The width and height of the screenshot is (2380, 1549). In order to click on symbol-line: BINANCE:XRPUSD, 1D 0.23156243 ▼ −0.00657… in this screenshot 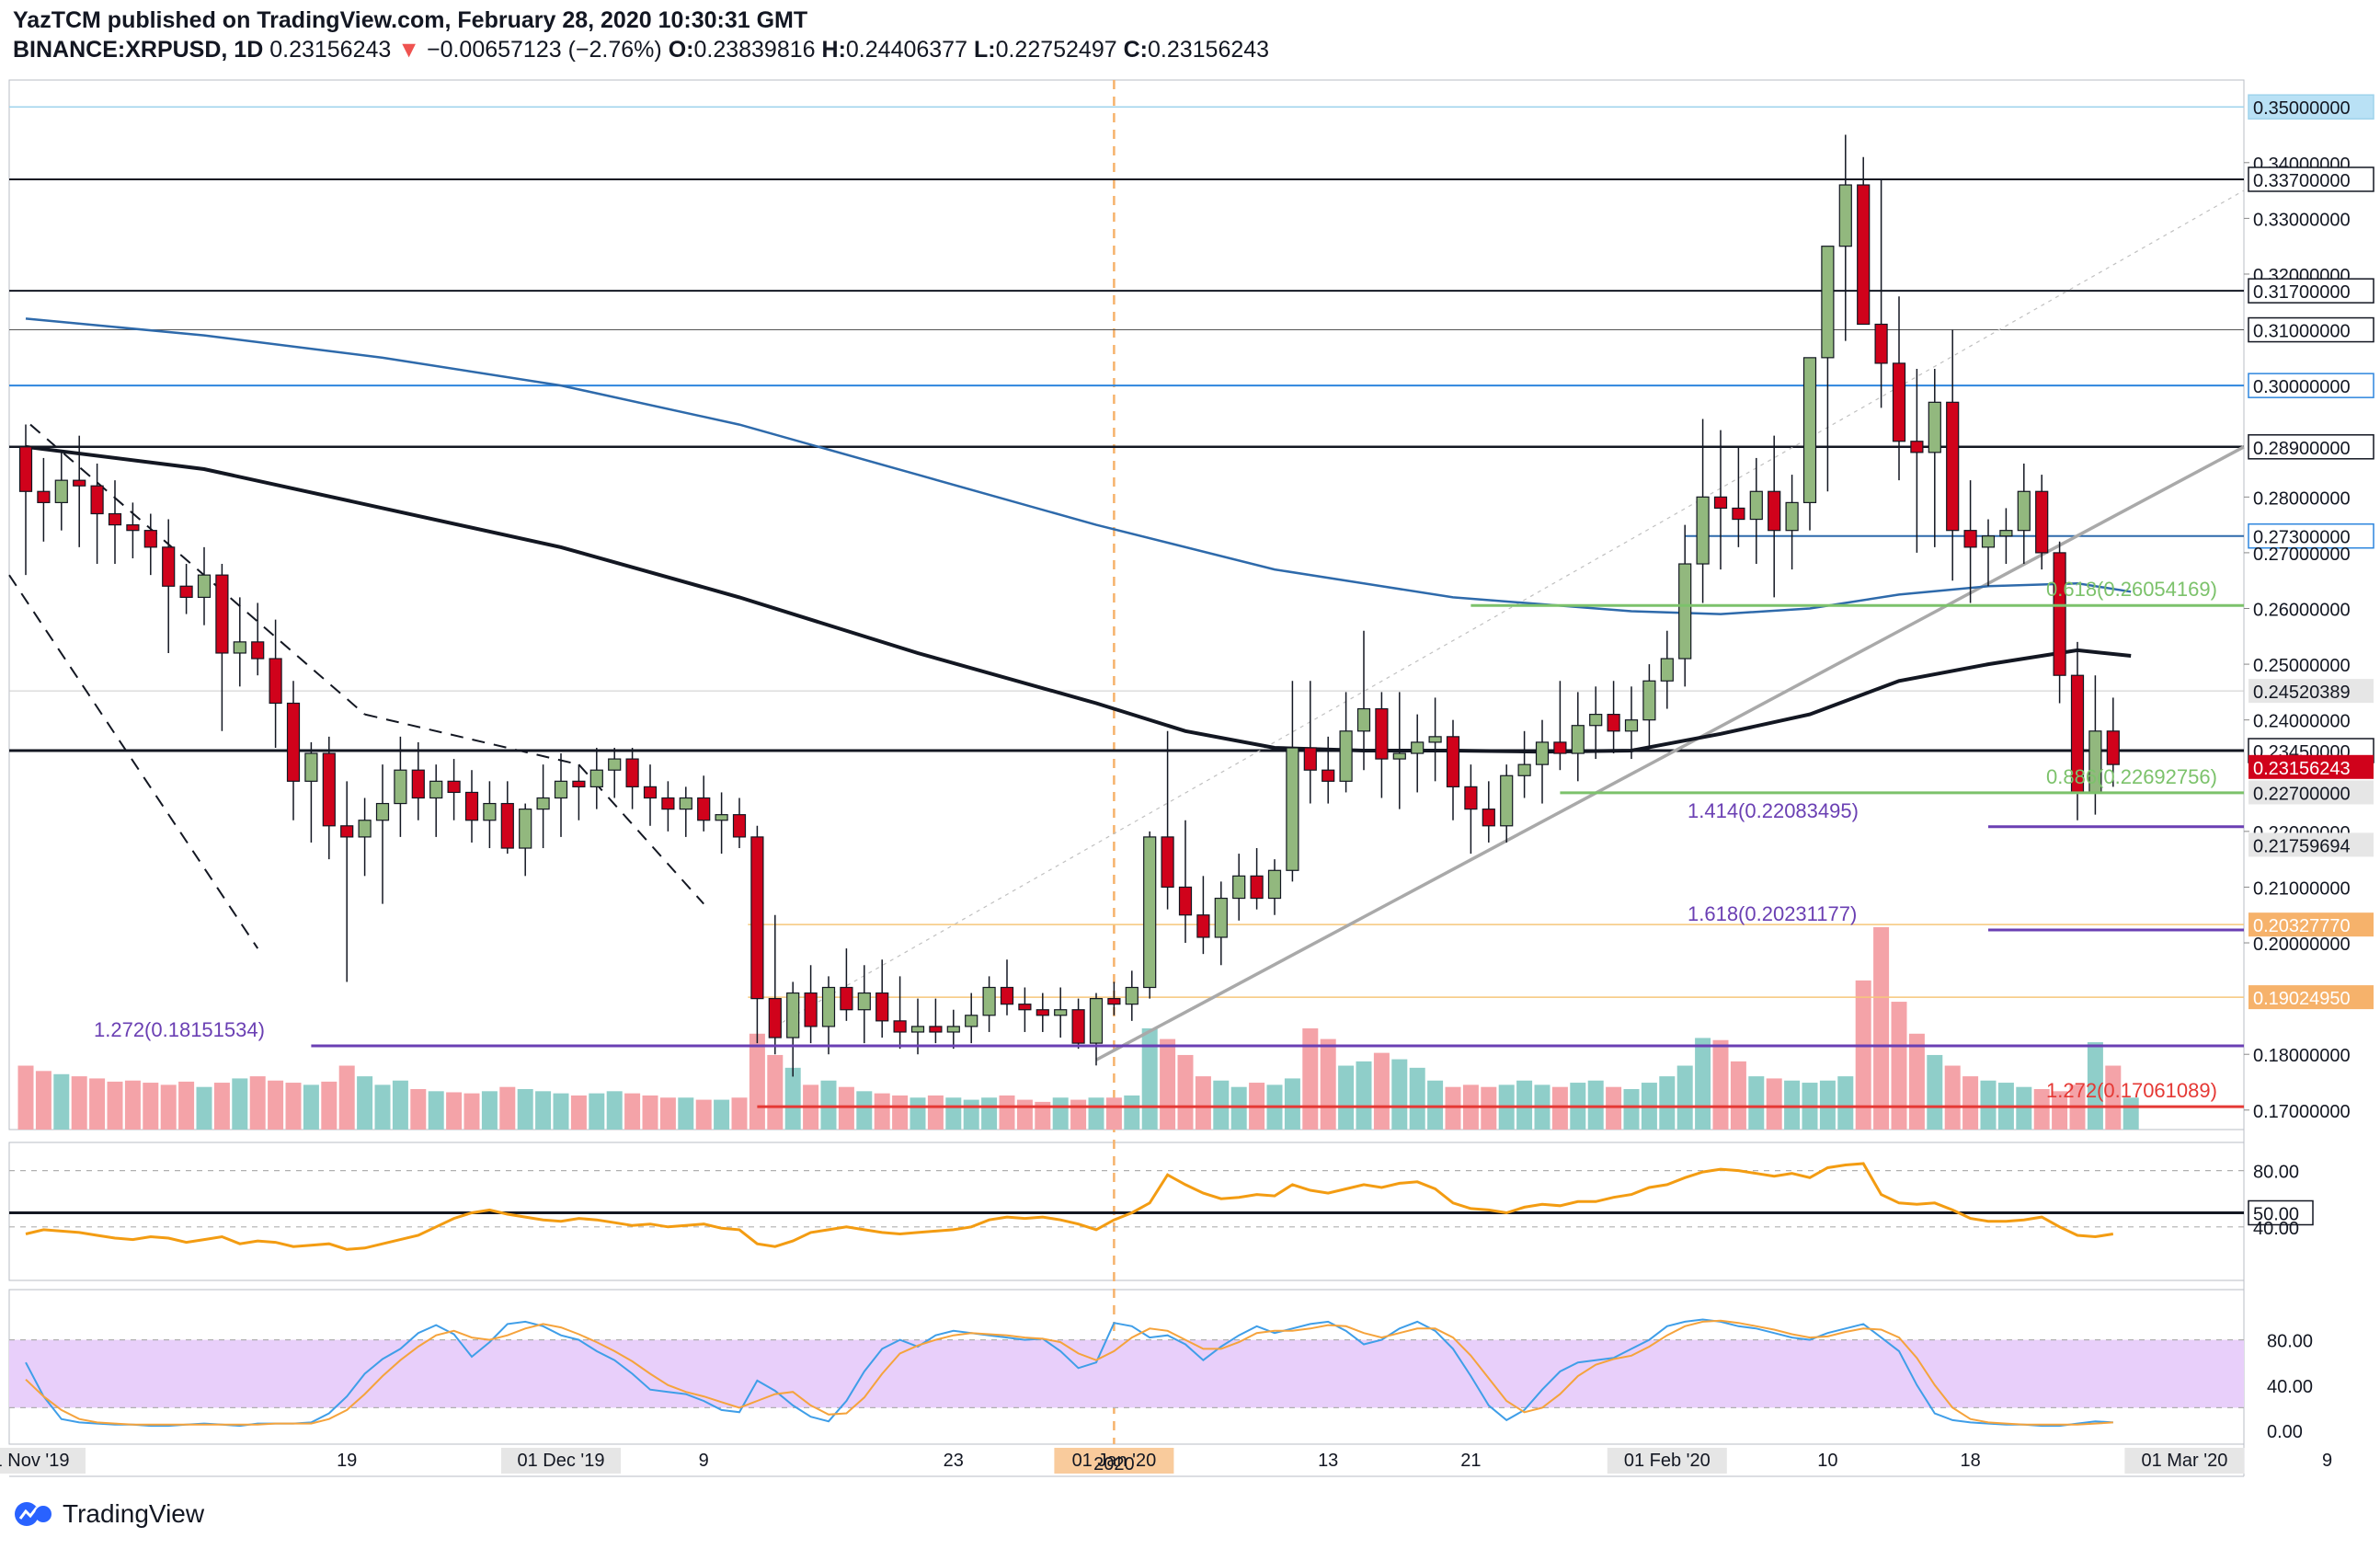, I will do `click(1190, 50)`.